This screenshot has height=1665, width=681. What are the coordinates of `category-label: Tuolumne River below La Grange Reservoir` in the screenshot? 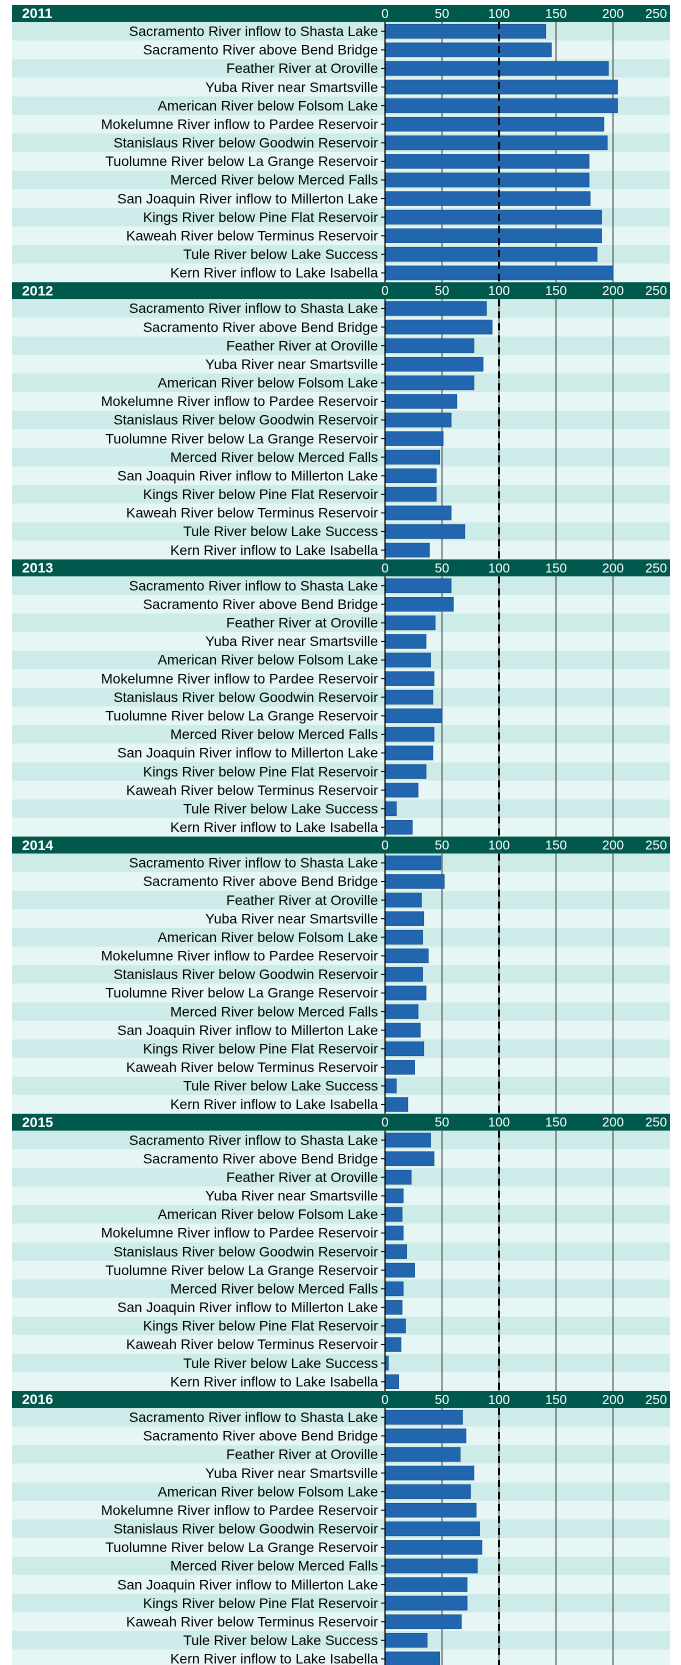 It's located at (241, 993).